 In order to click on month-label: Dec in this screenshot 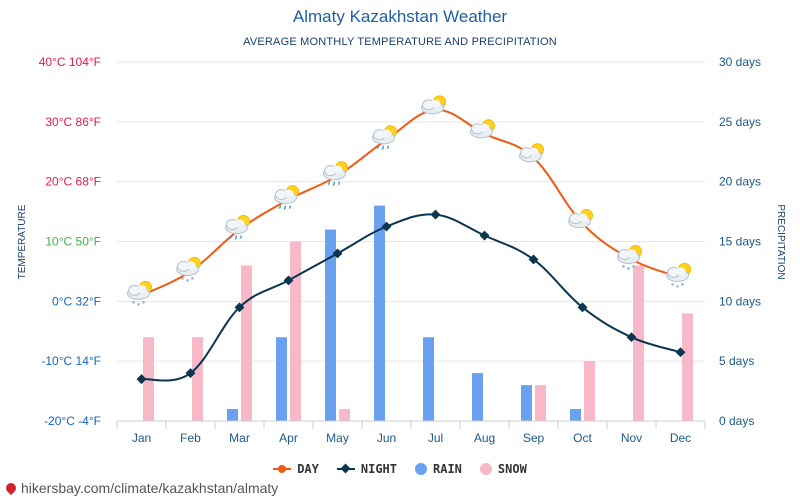, I will do `click(680, 438)`.